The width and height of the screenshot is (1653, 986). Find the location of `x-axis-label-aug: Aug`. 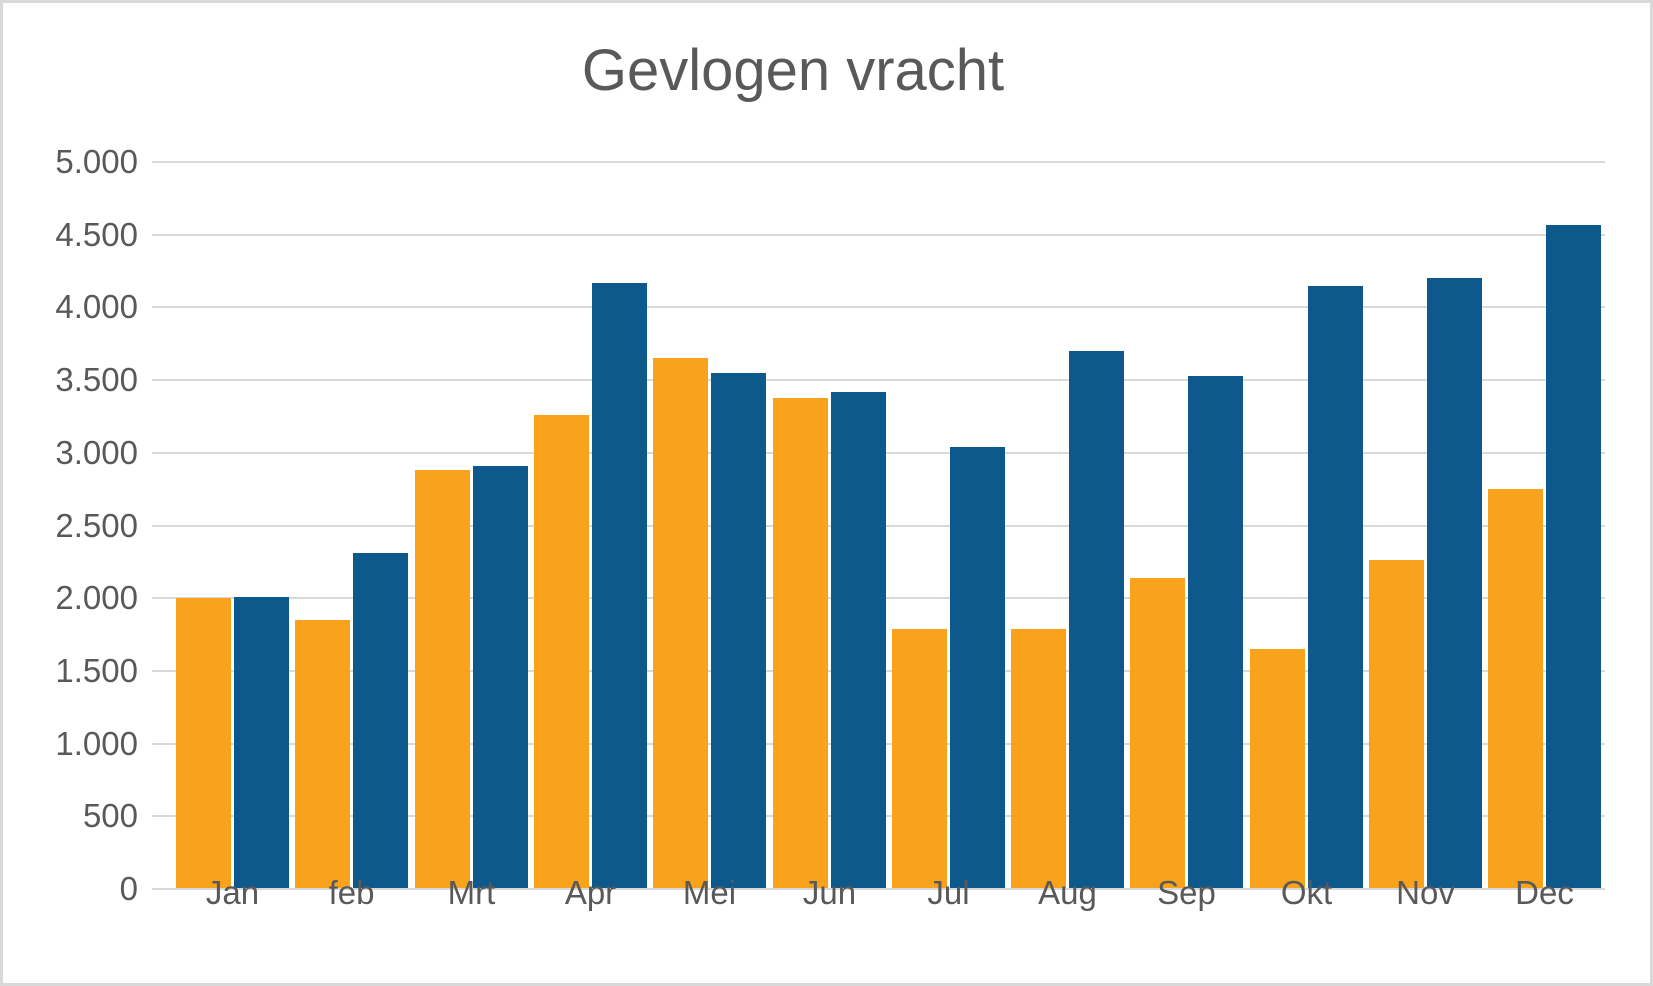

x-axis-label-aug: Aug is located at coordinates (1067, 892).